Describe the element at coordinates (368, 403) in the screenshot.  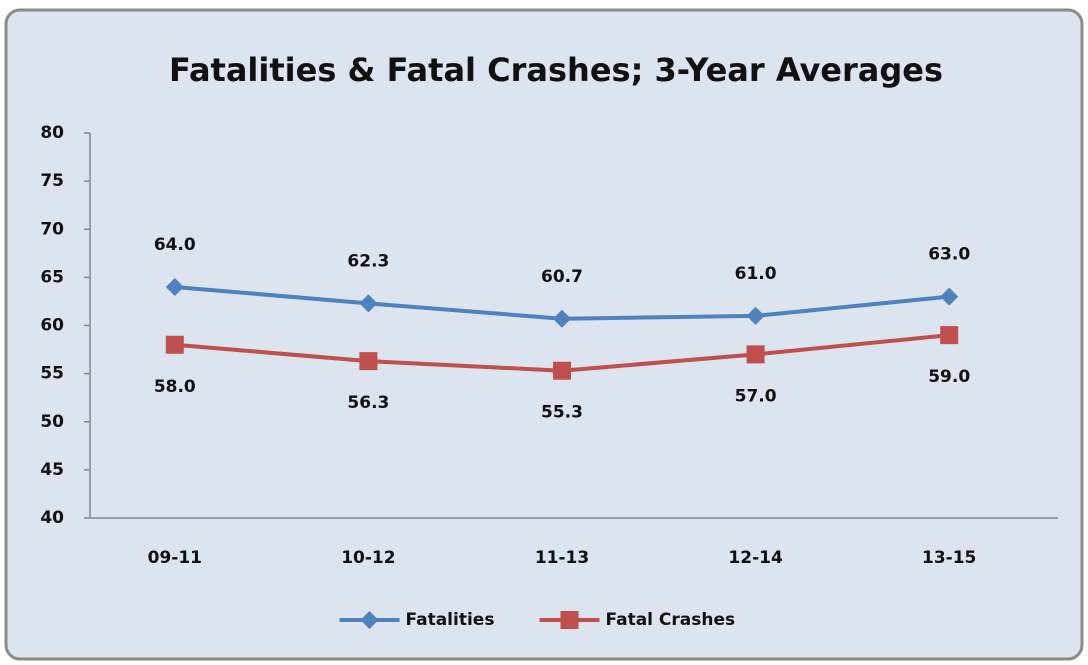
I see `data-label: 56.3` at that location.